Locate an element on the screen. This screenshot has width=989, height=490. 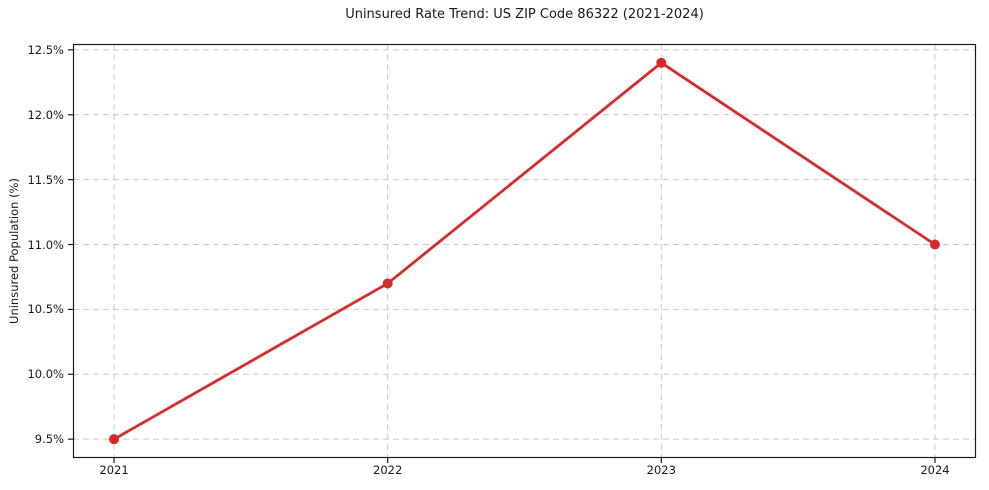
x-tick-label: 2021 is located at coordinates (114, 470).